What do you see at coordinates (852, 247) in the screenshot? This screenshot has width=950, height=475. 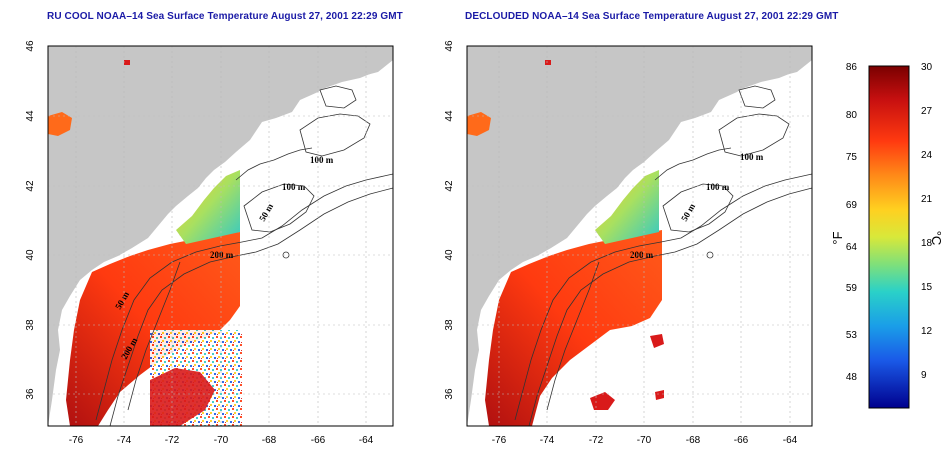 I see `fahrenheit-tick-label: 64` at bounding box center [852, 247].